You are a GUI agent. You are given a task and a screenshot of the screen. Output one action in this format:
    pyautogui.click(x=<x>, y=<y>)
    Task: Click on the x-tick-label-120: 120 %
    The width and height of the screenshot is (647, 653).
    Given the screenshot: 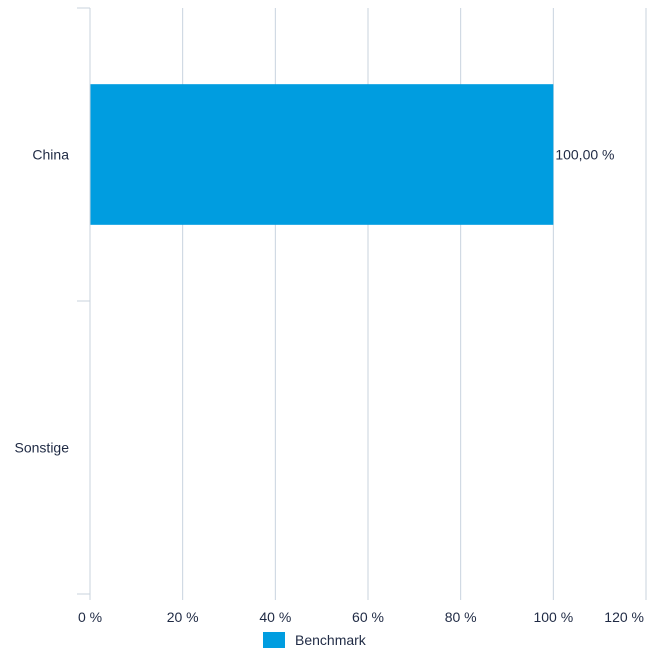 What is the action you would take?
    pyautogui.click(x=624, y=617)
    